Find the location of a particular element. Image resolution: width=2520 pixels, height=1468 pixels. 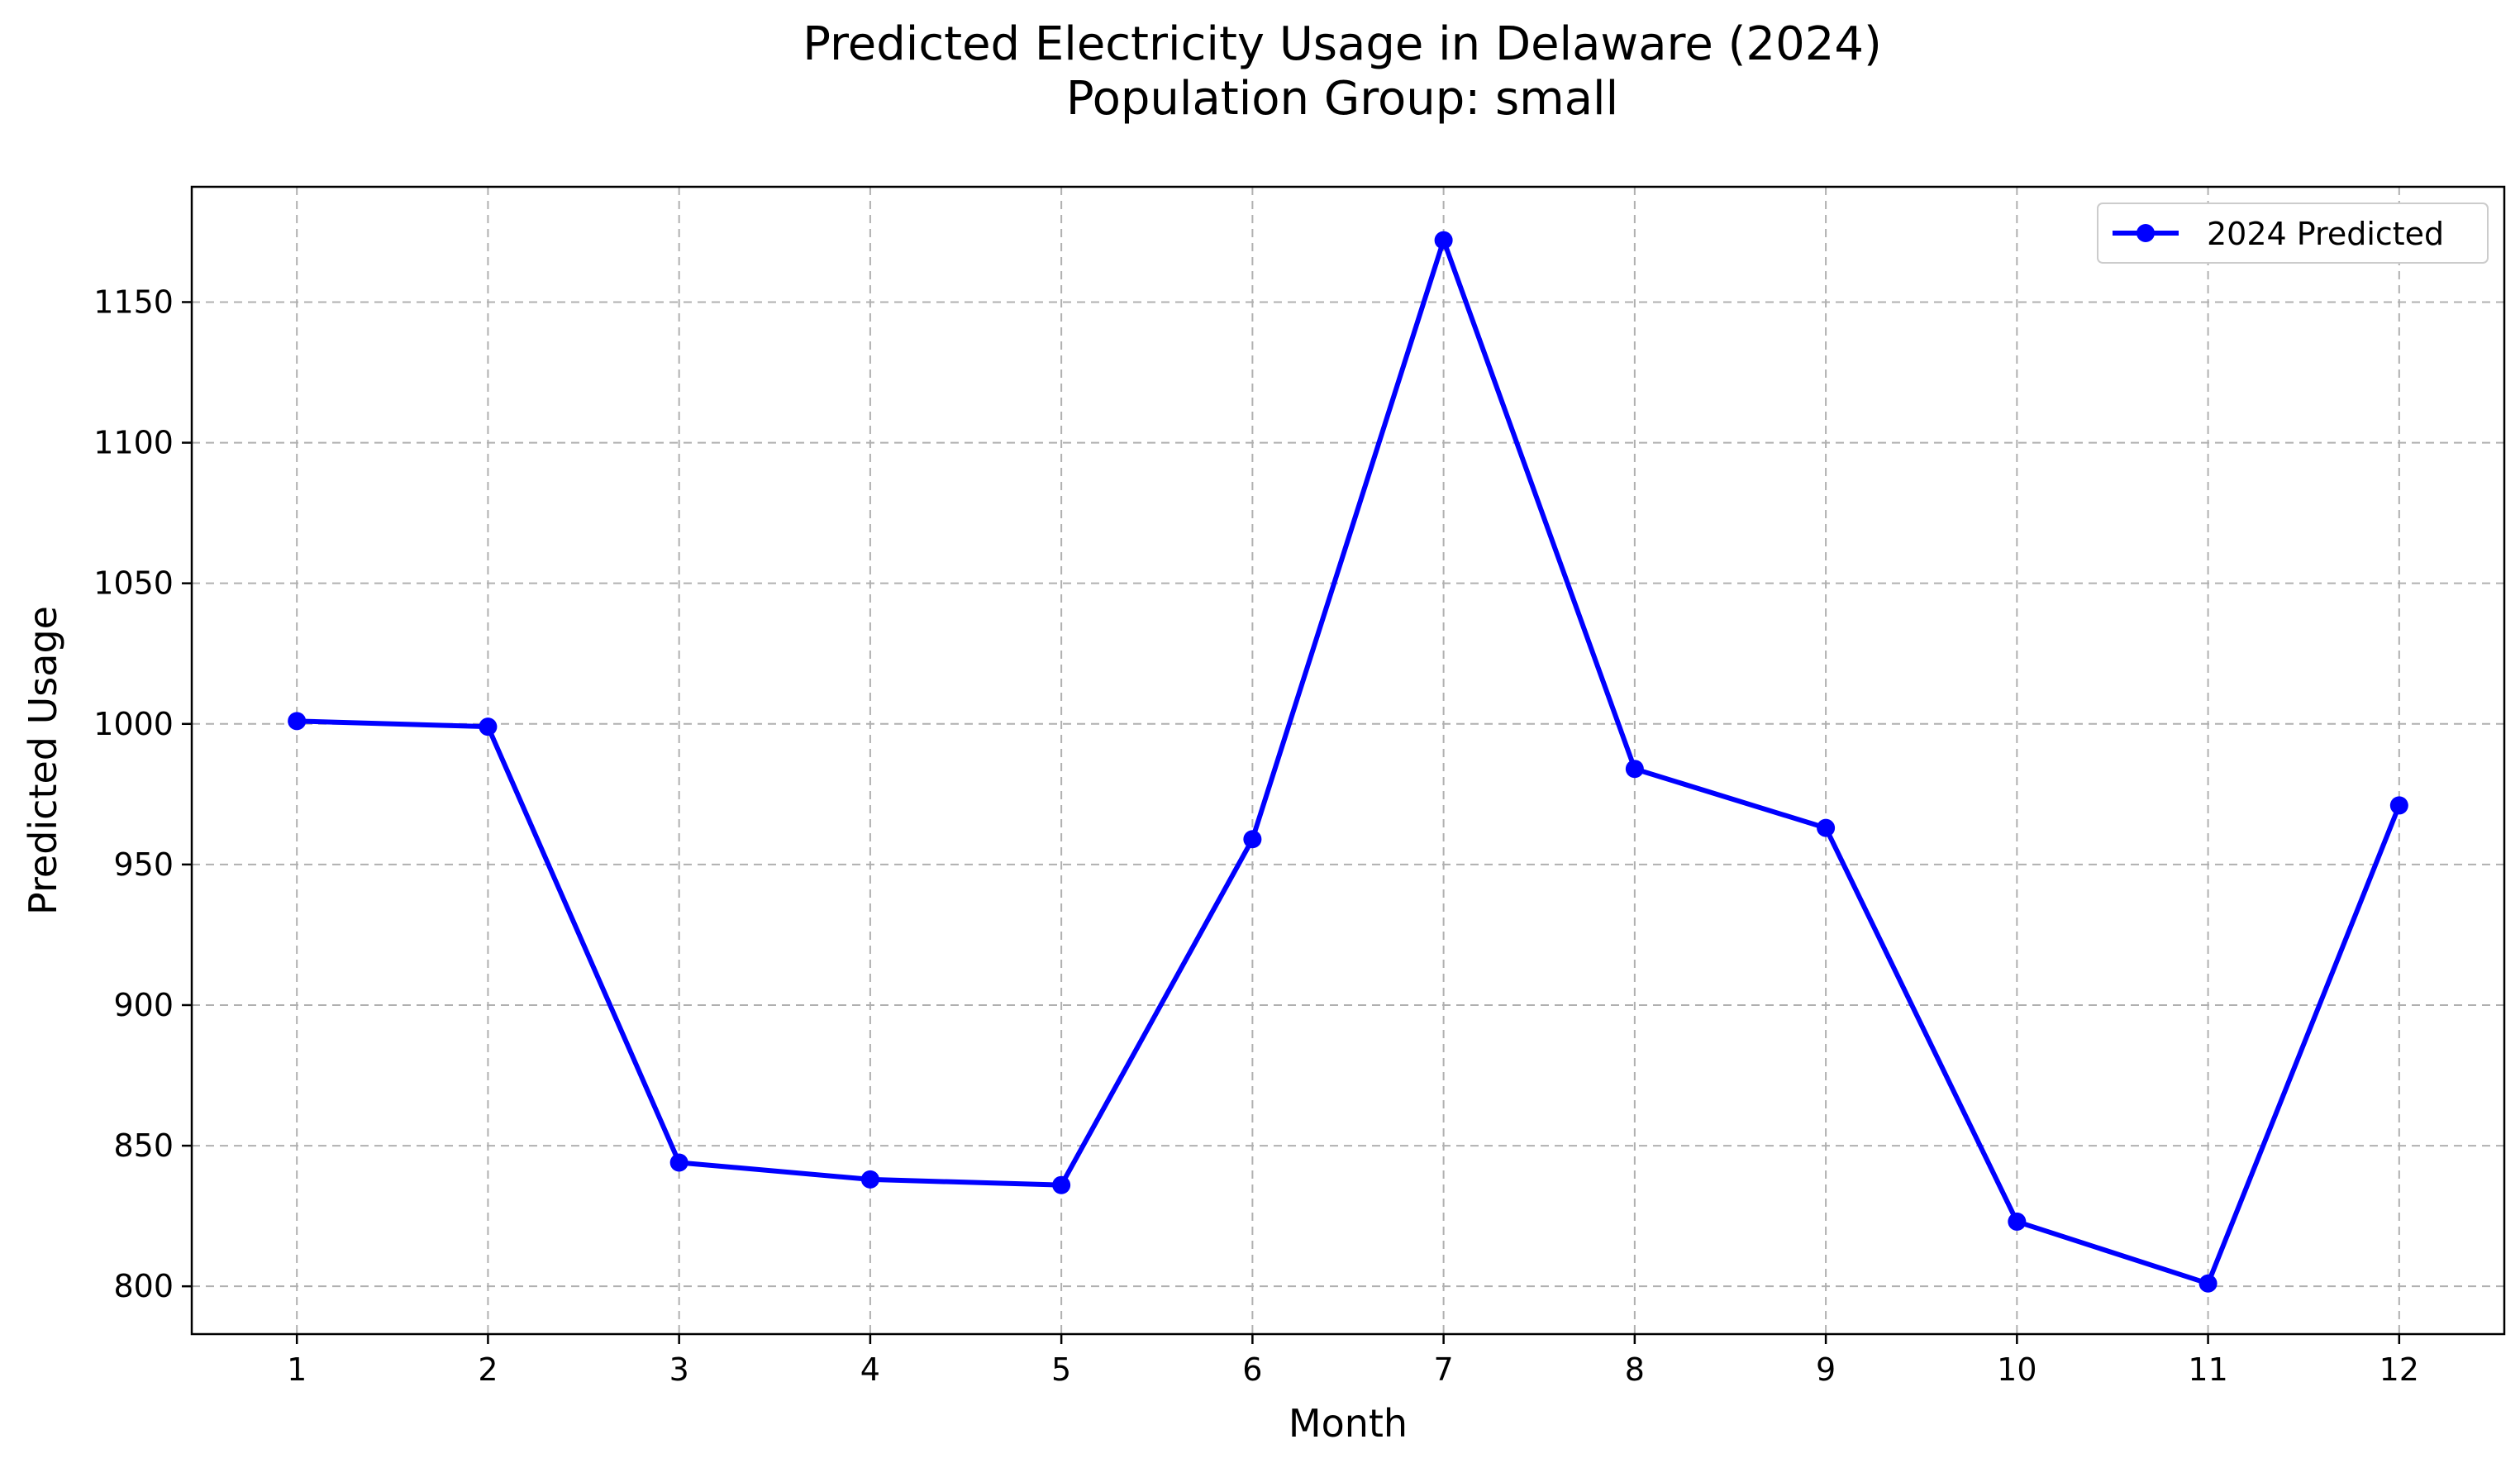

legend: 2024 Predicted is located at coordinates (2293, 234).